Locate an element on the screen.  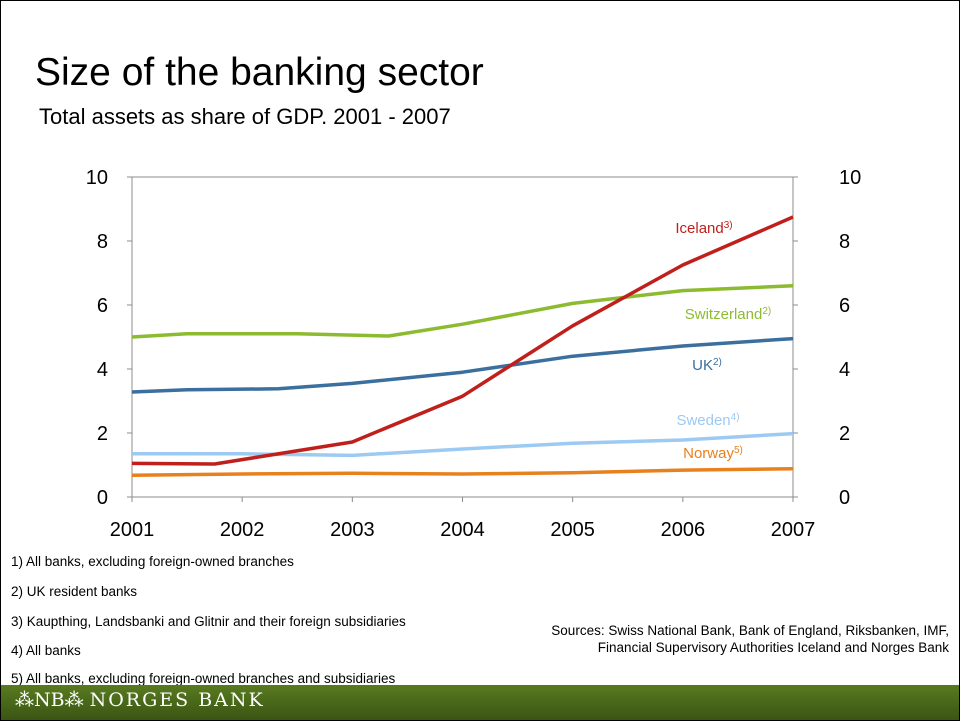
y-left-tick-label: 6 is located at coordinates (102, 306).